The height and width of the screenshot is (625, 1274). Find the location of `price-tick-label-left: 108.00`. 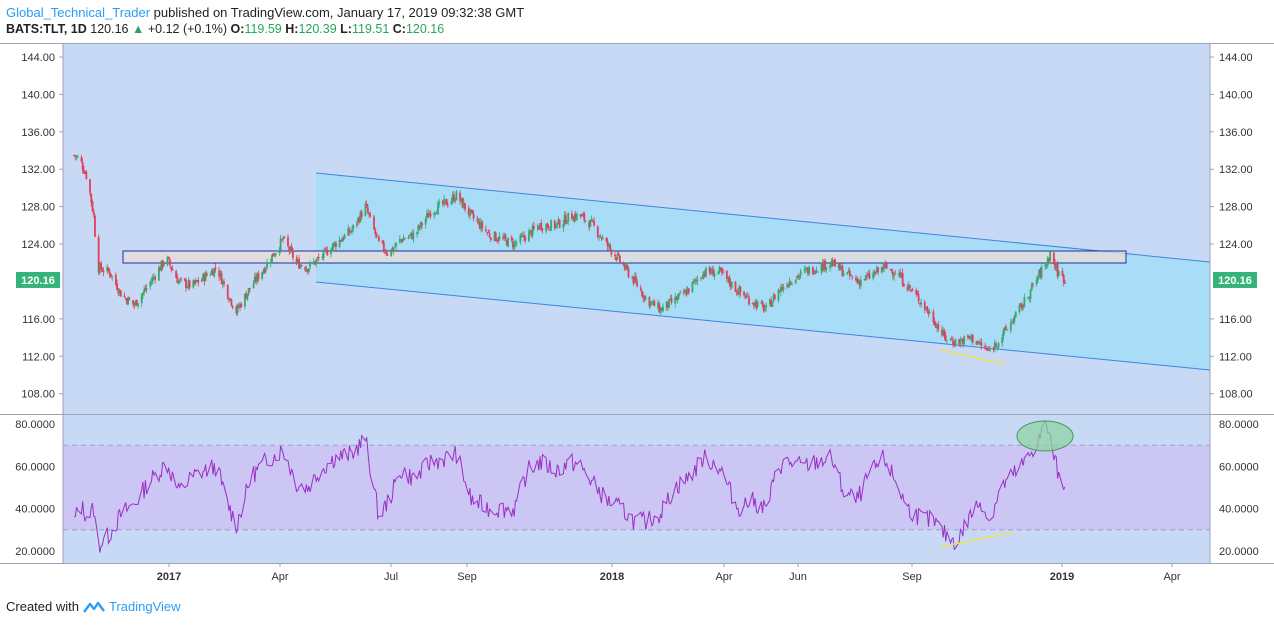

price-tick-label-left: 108.00 is located at coordinates (38, 395).